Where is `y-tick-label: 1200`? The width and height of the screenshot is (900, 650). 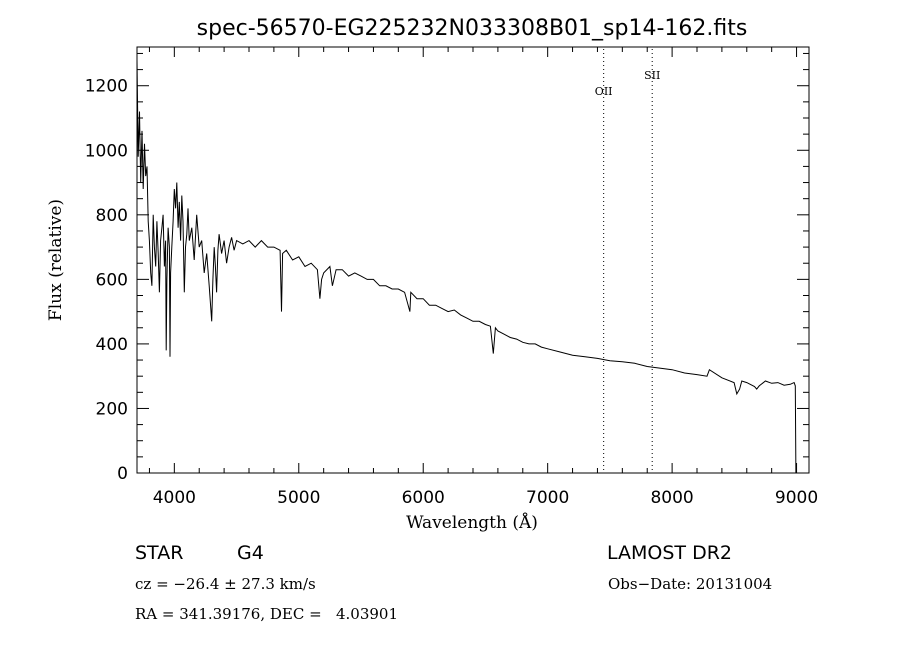
y-tick-label: 1200 is located at coordinates (106, 87).